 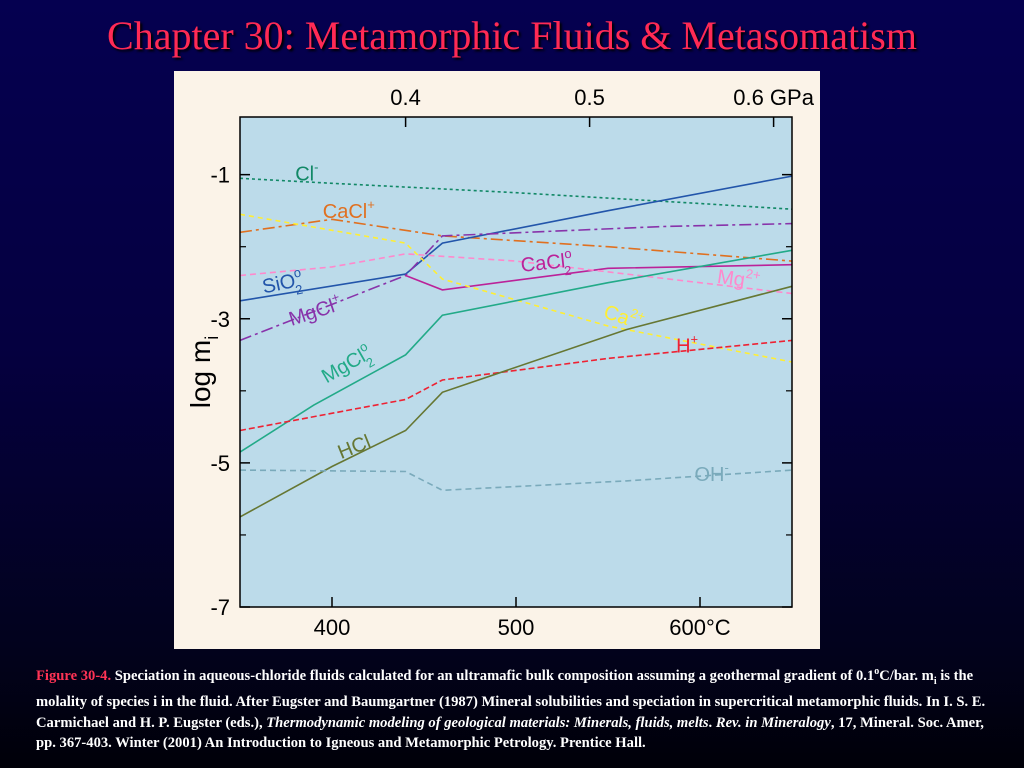 What do you see at coordinates (220, 175) in the screenshot?
I see `y-tick-label-1: -1` at bounding box center [220, 175].